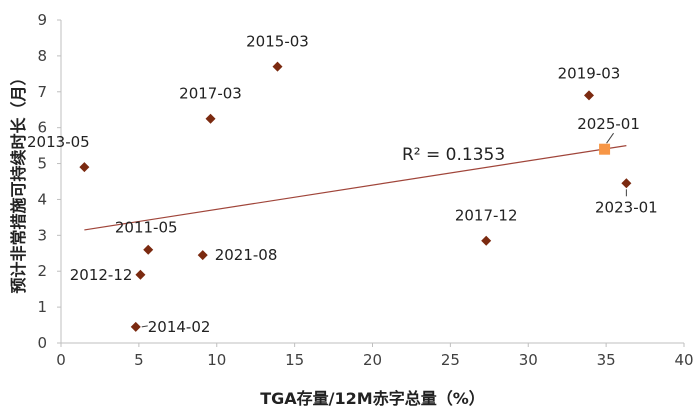  I want to click on point-label: 2015-03, so click(277, 42).